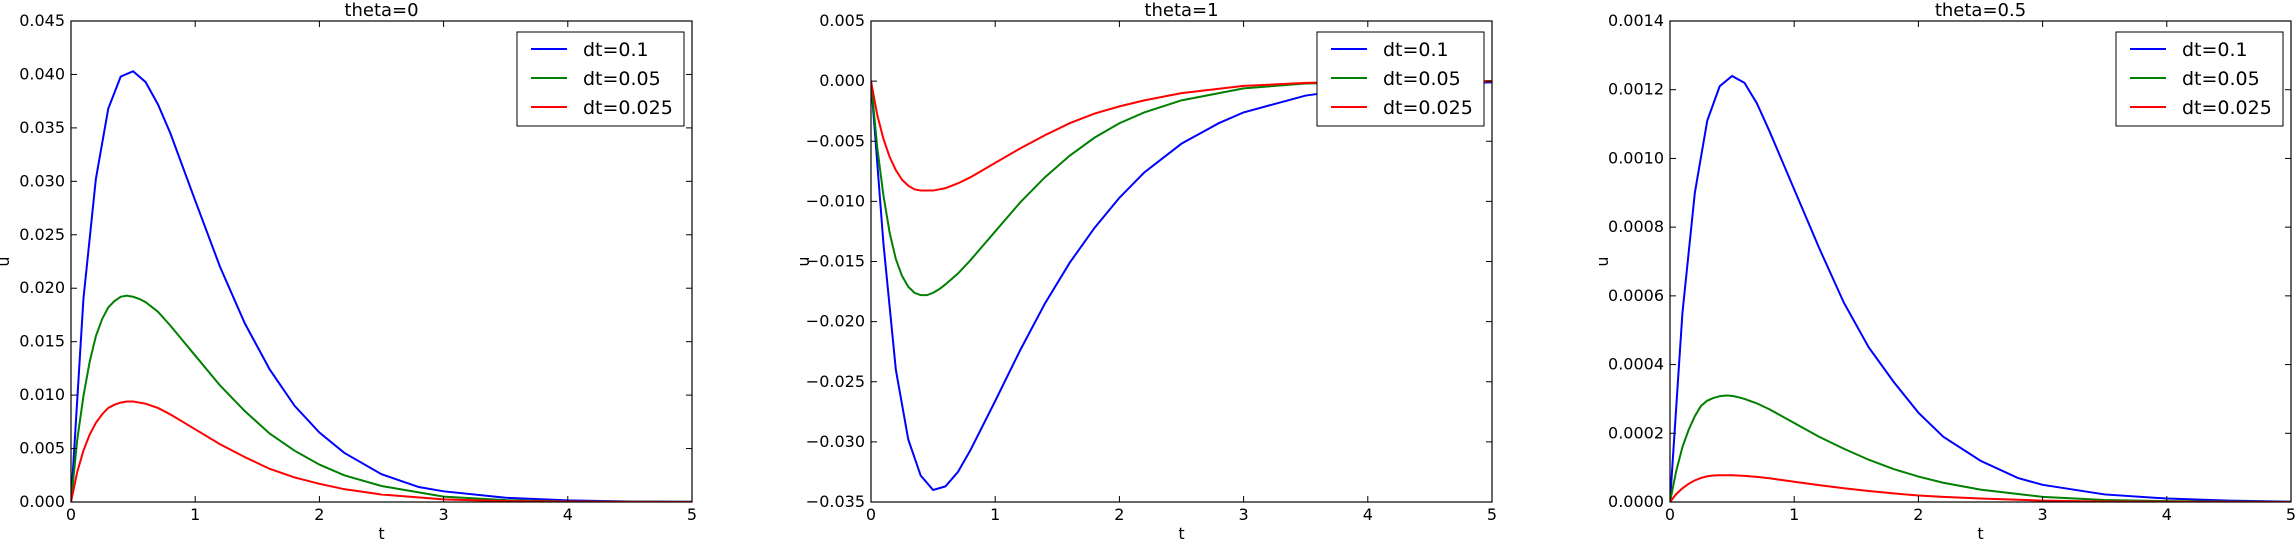 The image size is (2296, 542). I want to click on y-tick-label: 0.040, so click(42, 73).